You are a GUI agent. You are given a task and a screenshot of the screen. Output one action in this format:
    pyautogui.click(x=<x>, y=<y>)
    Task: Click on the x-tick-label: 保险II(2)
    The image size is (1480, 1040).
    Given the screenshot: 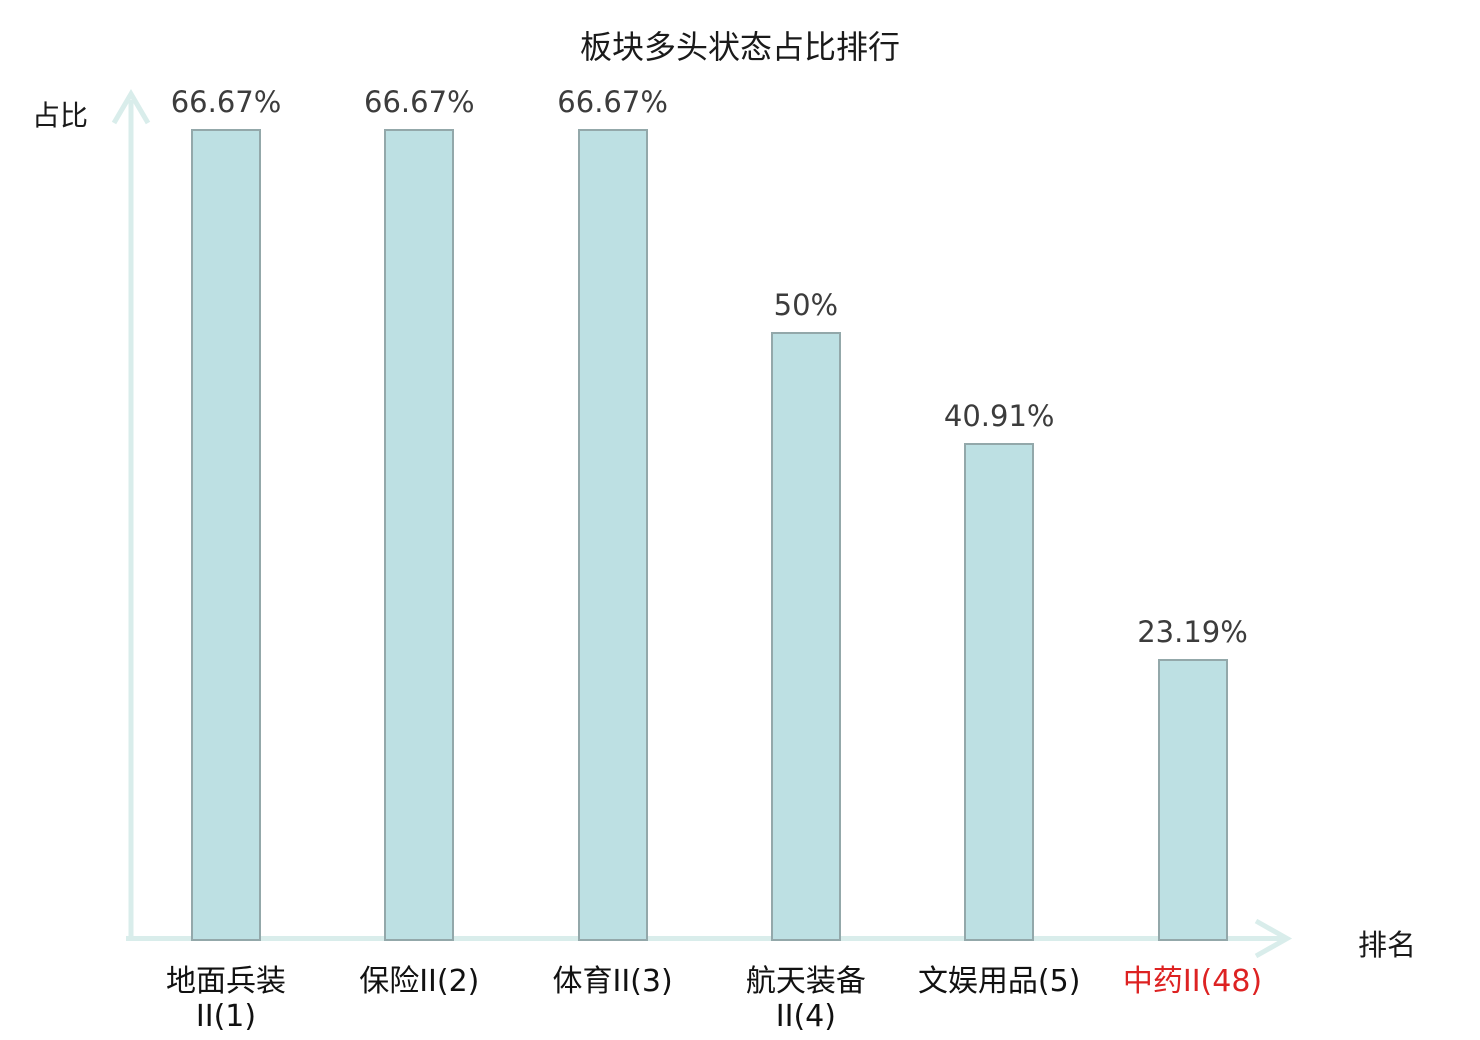 What is the action you would take?
    pyautogui.click(x=419, y=981)
    